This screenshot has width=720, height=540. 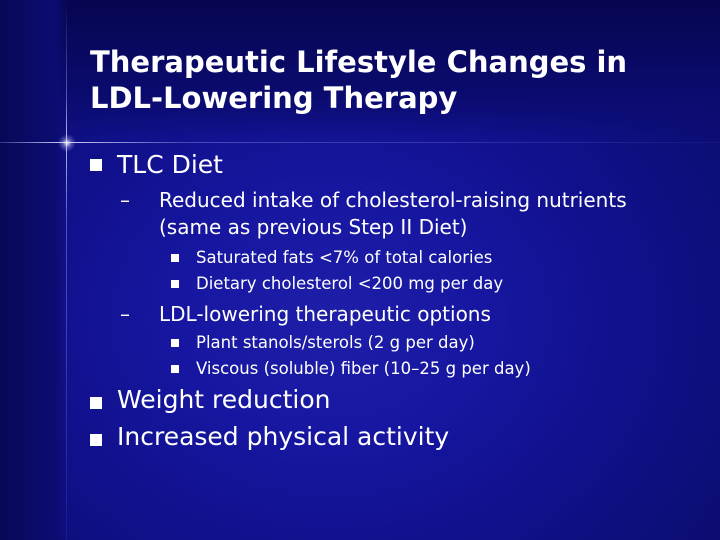 I want to click on bullet-tlc-diet: TLC Diet, so click(x=170, y=164).